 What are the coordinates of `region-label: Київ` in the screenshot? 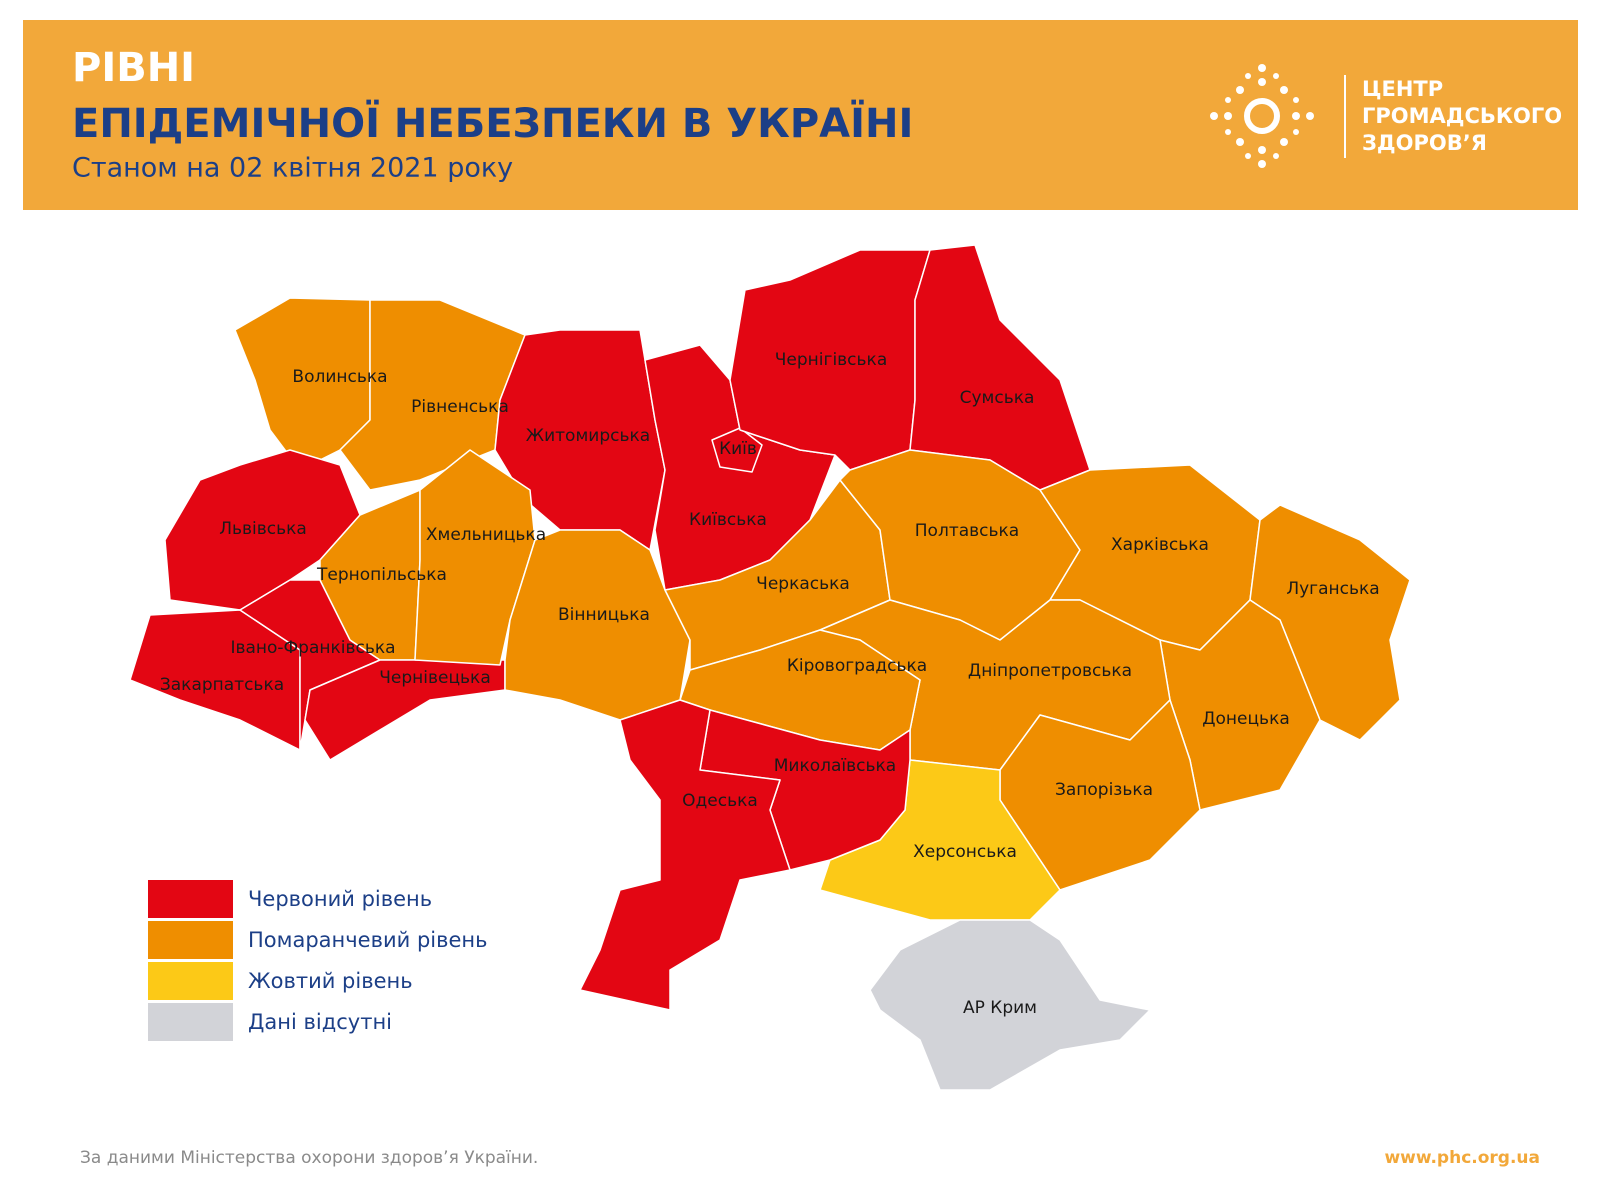 It's located at (738, 449).